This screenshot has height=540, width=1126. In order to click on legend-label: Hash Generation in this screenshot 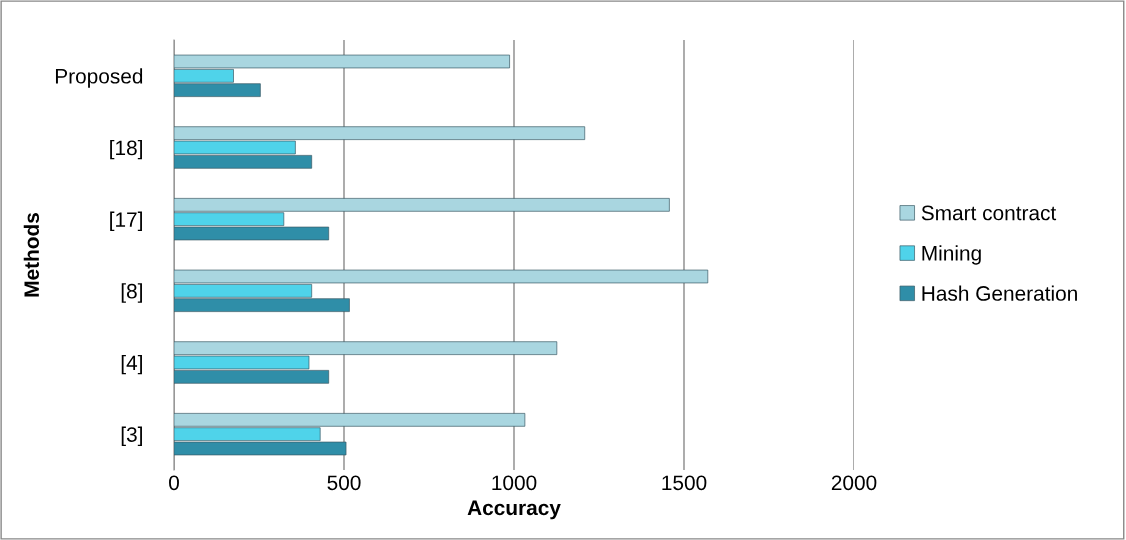, I will do `click(999, 293)`.